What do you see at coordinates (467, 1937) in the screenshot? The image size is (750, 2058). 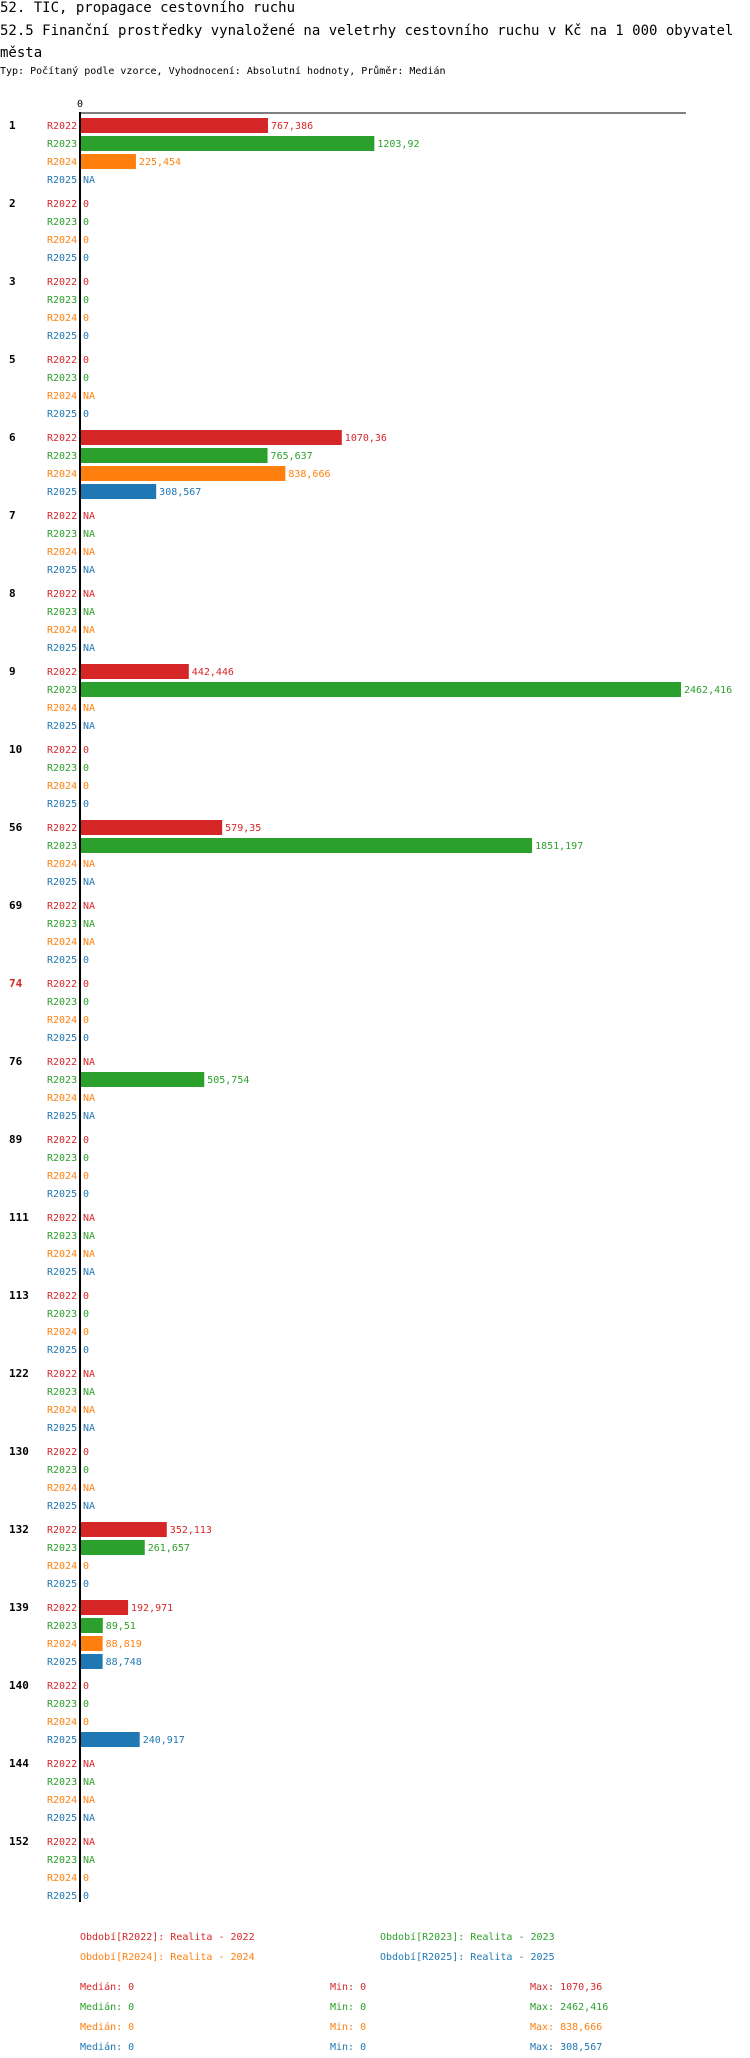 I see `legend-item: Období[R2023]: Realita - 2023` at bounding box center [467, 1937].